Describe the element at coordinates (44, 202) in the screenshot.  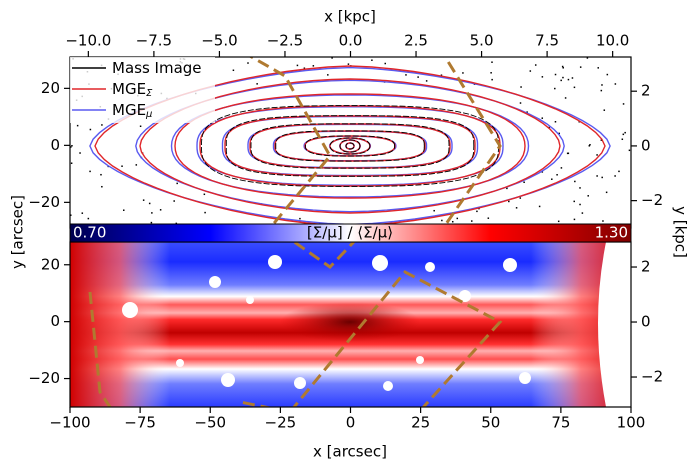
I see `y-tick-label: −20` at that location.